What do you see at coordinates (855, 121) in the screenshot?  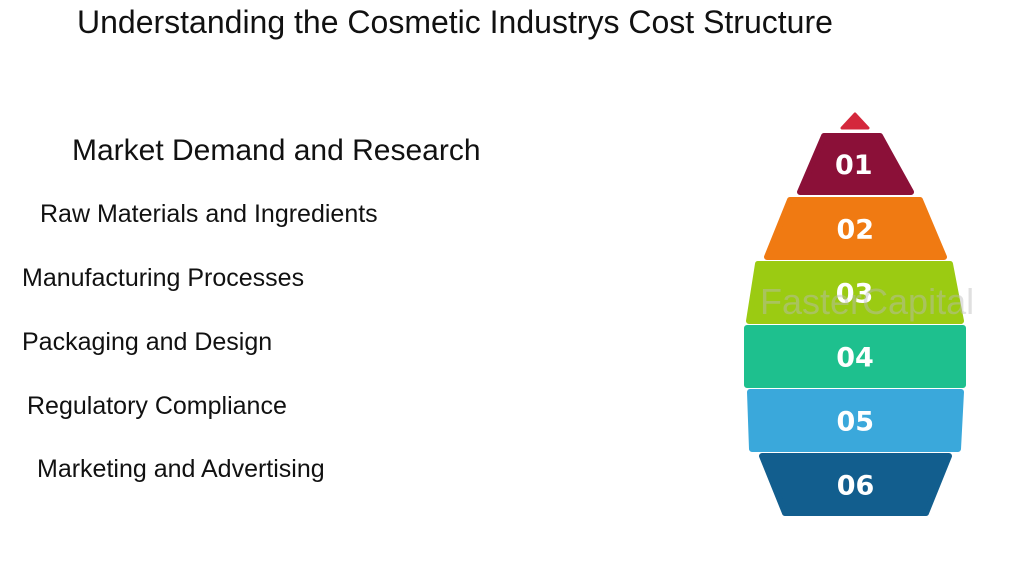 I see `pyramid-tip` at bounding box center [855, 121].